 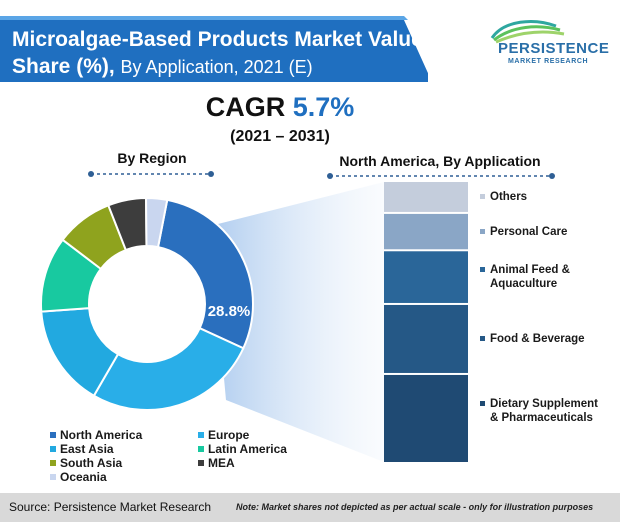 I want to click on region-legend-item: Latin America, so click(x=242, y=449).